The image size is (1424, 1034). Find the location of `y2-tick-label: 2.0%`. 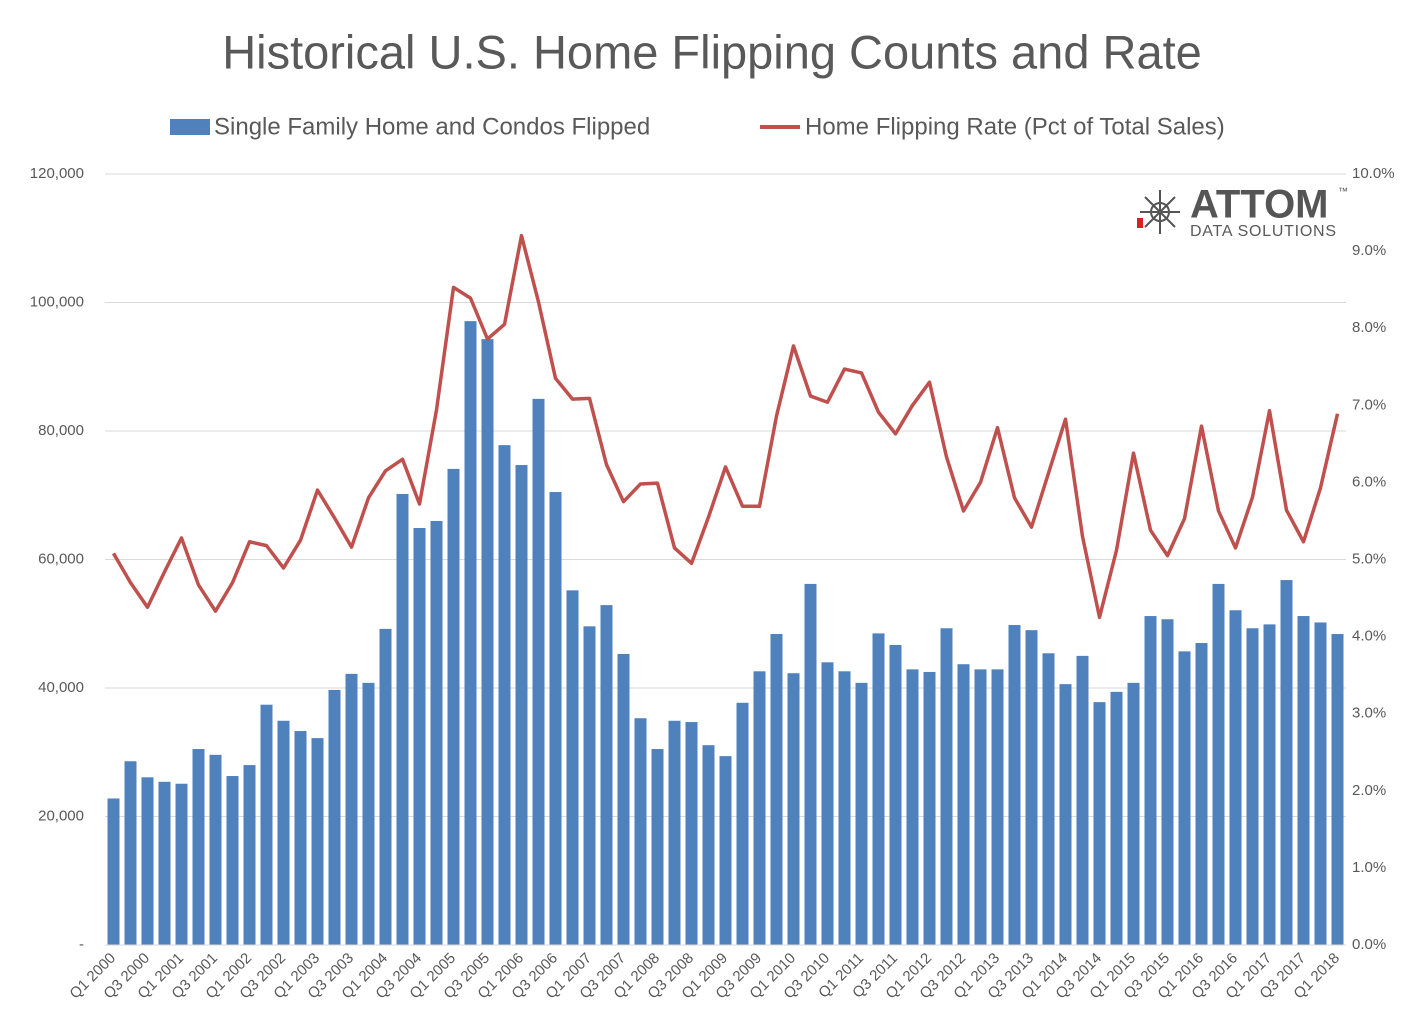

y2-tick-label: 2.0% is located at coordinates (1369, 790).